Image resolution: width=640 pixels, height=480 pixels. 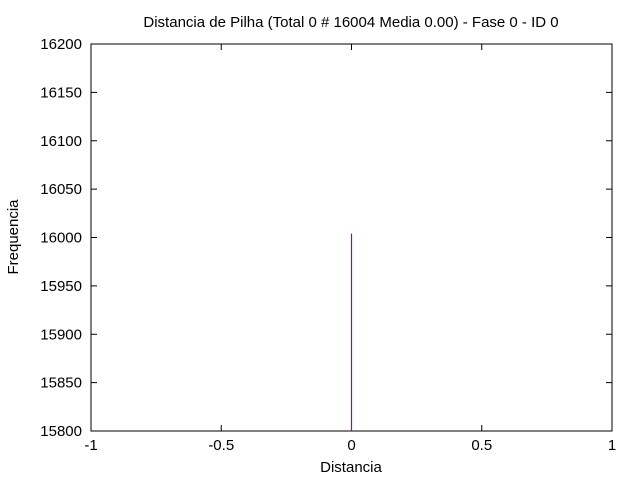 What do you see at coordinates (61, 189) in the screenshot?
I see `y-tick-label: 16050` at bounding box center [61, 189].